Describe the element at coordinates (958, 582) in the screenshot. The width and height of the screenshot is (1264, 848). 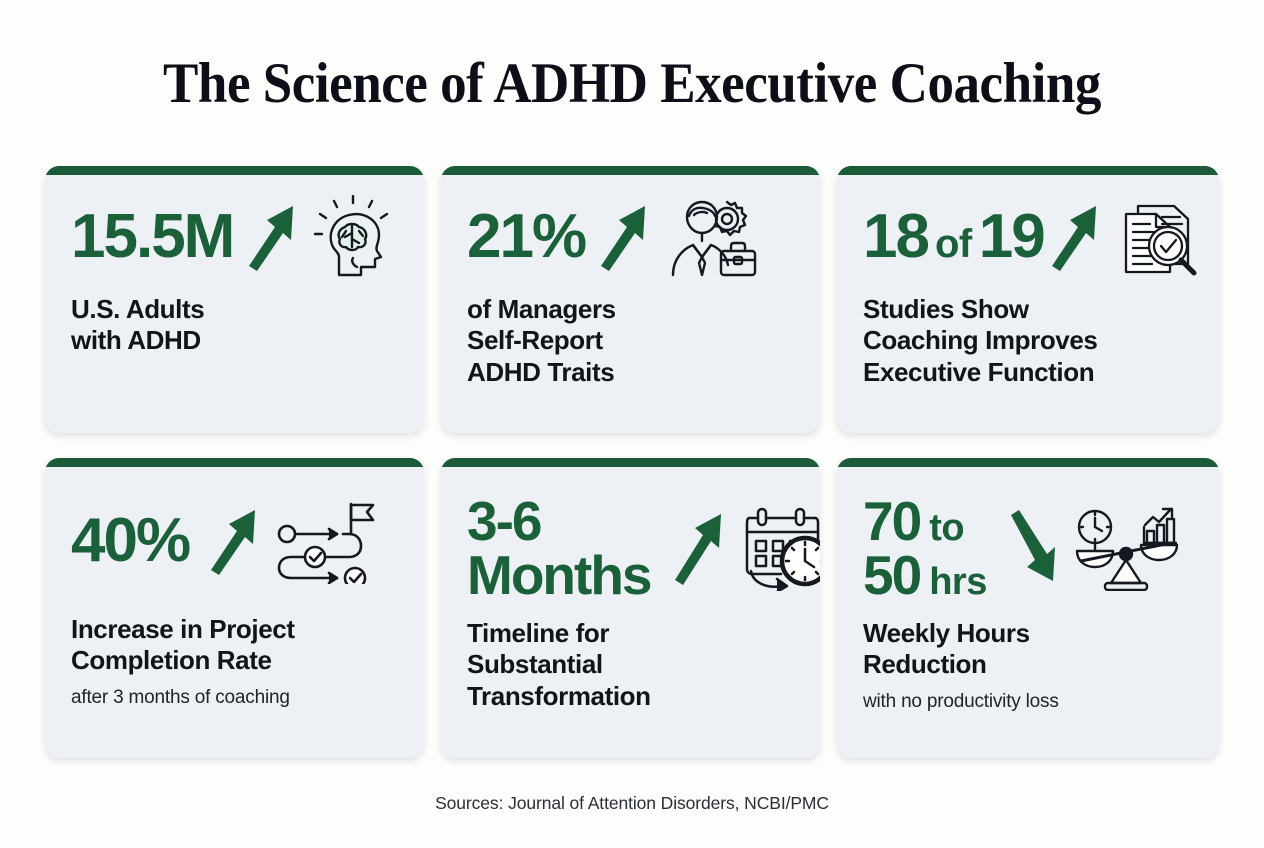
I see `stat-value-part: hrs` at that location.